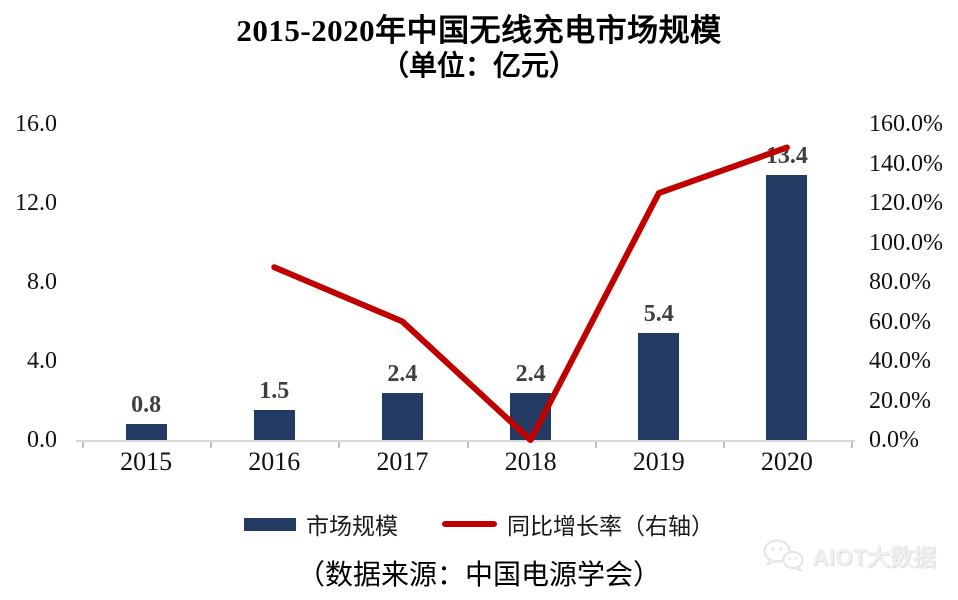 This screenshot has height=600, width=958. I want to click on bar-2019, so click(659, 386).